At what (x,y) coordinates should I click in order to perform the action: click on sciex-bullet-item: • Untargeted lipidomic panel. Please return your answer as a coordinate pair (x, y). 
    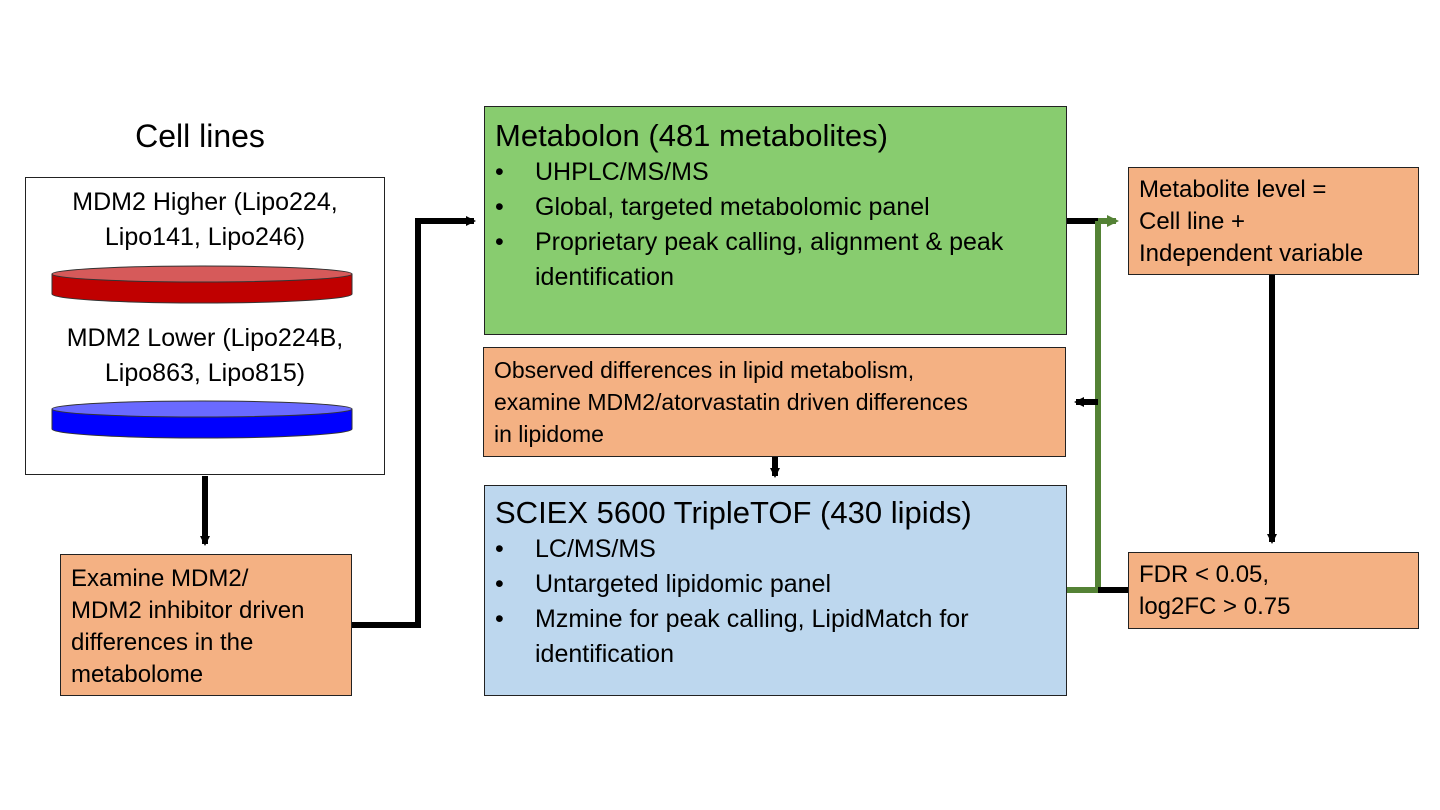
    Looking at the image, I should click on (775, 584).